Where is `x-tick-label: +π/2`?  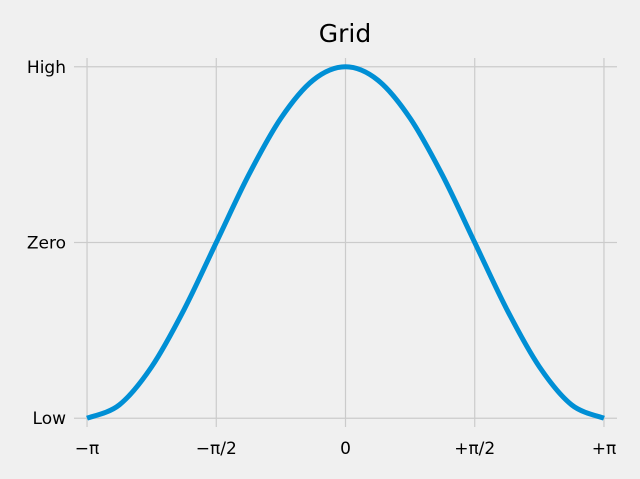 x-tick-label: +π/2 is located at coordinates (474, 449).